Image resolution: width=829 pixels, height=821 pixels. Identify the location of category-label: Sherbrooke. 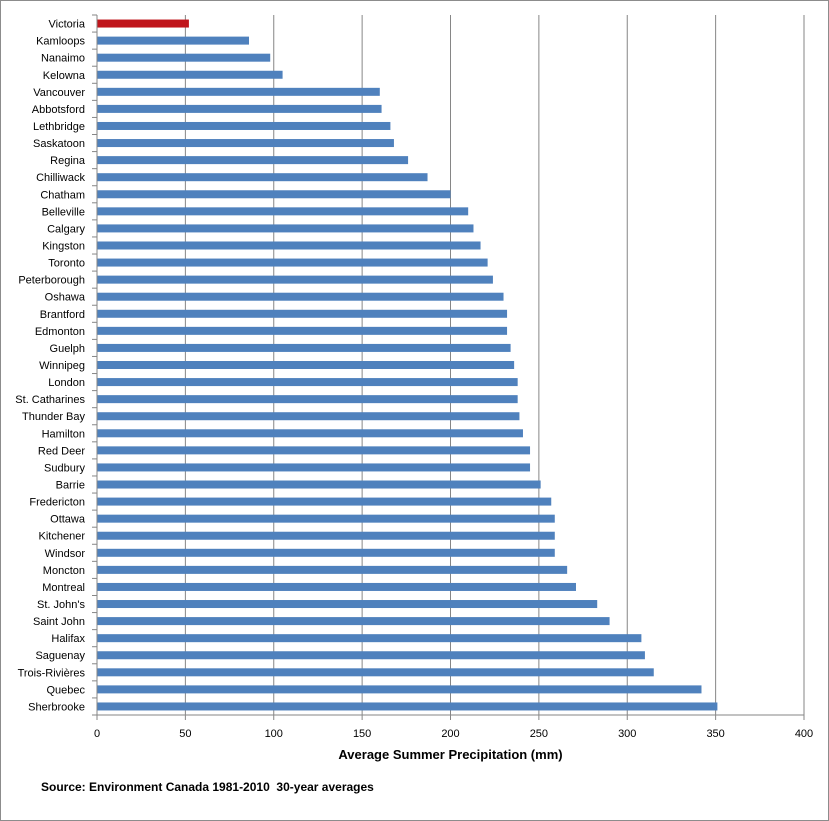
(56, 707).